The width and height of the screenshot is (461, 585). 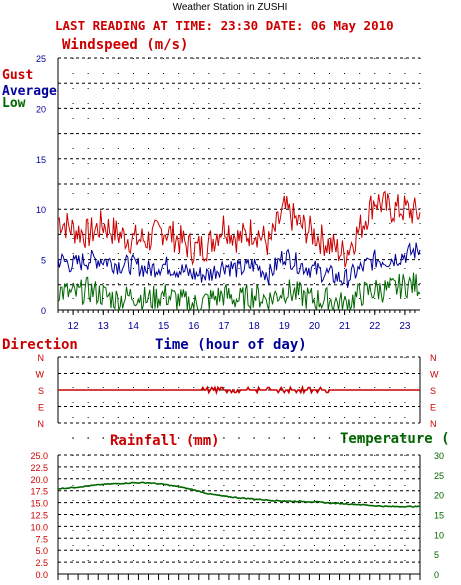 I want to click on wind-x-tick-label: 15, so click(x=164, y=326).